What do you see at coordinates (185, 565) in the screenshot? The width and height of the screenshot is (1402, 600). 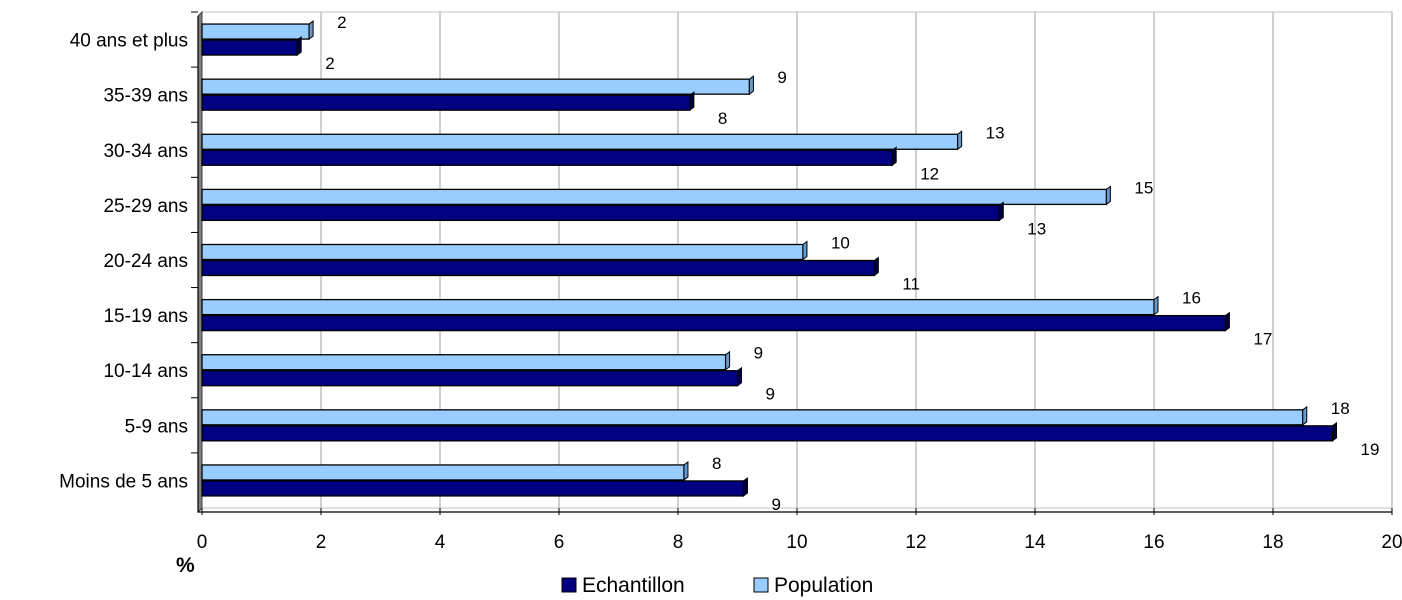 I see `x-axis-unit-label: %` at bounding box center [185, 565].